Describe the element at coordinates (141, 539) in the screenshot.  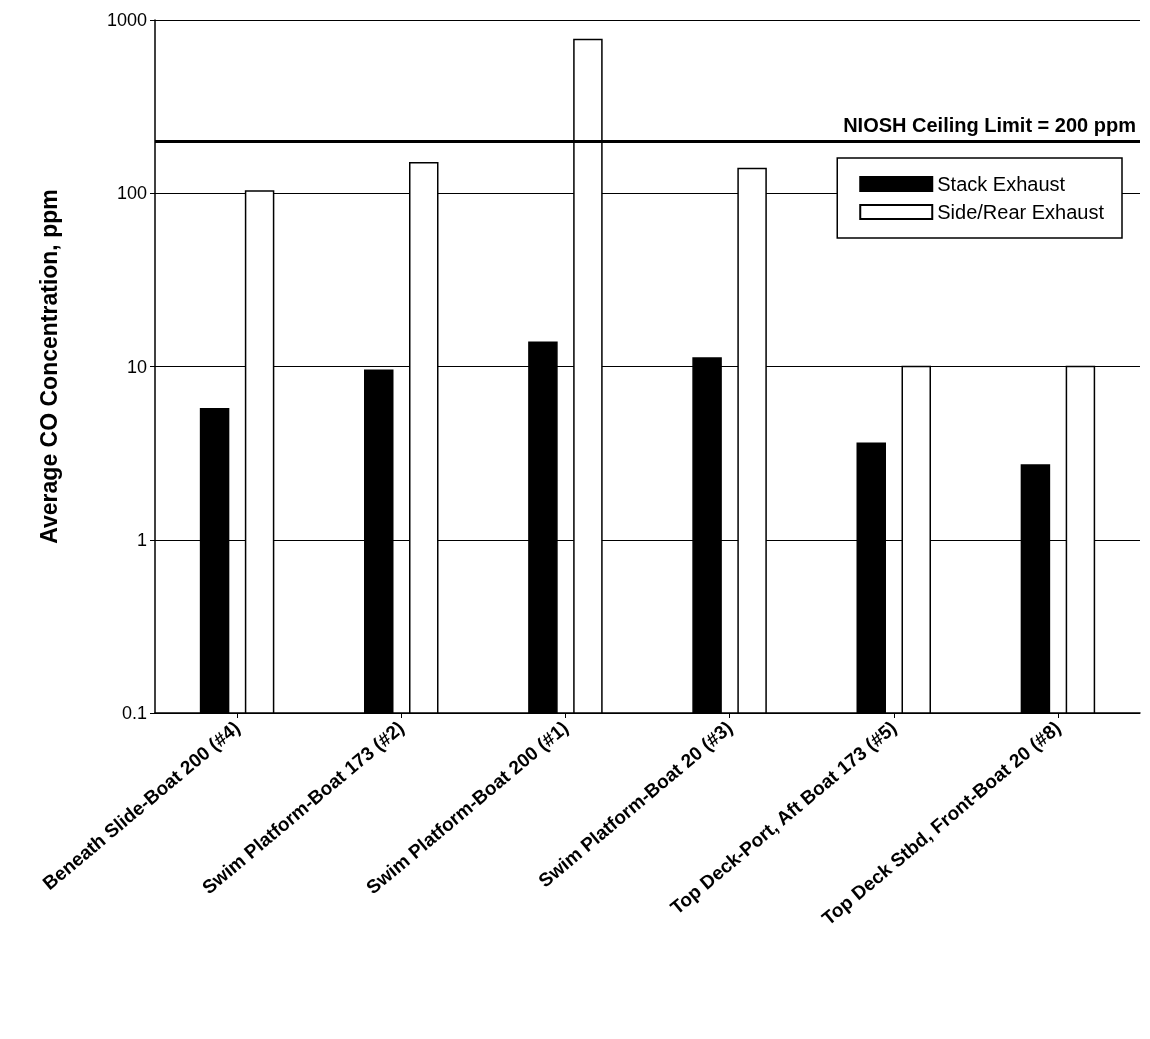
I see `y-tick-label: 1` at that location.